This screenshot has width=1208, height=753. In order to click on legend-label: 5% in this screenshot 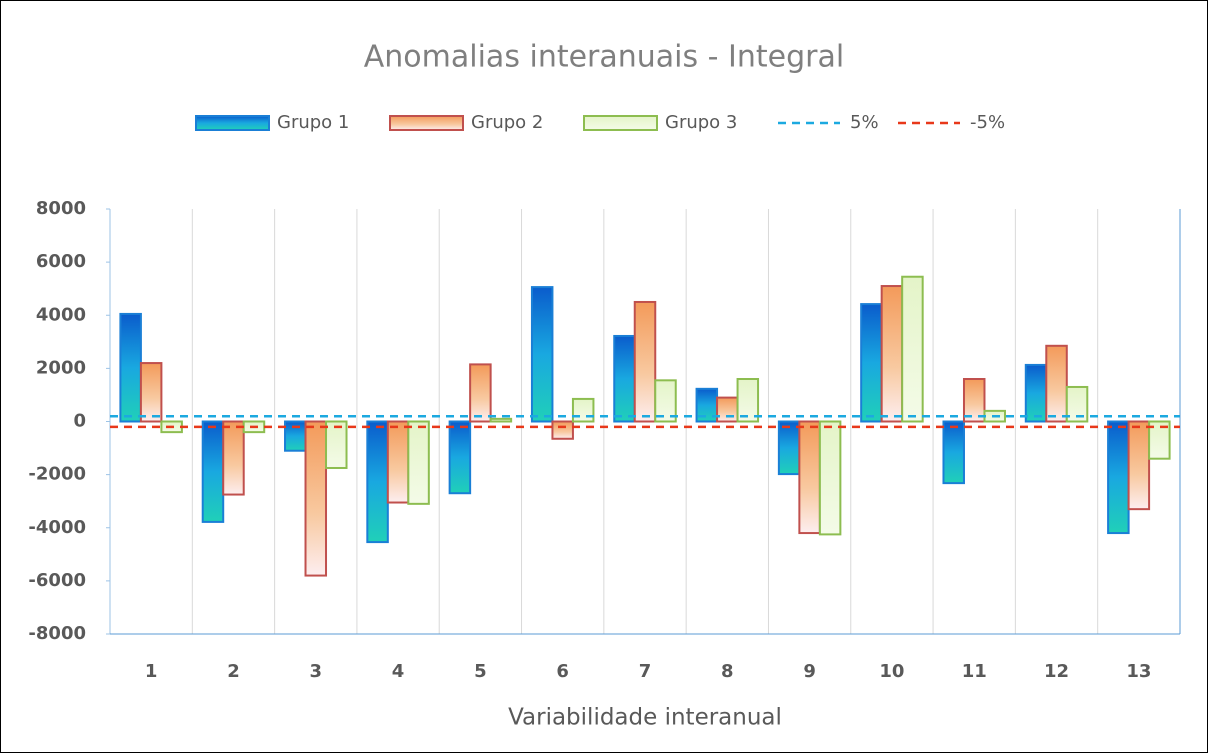, I will do `click(864, 122)`.